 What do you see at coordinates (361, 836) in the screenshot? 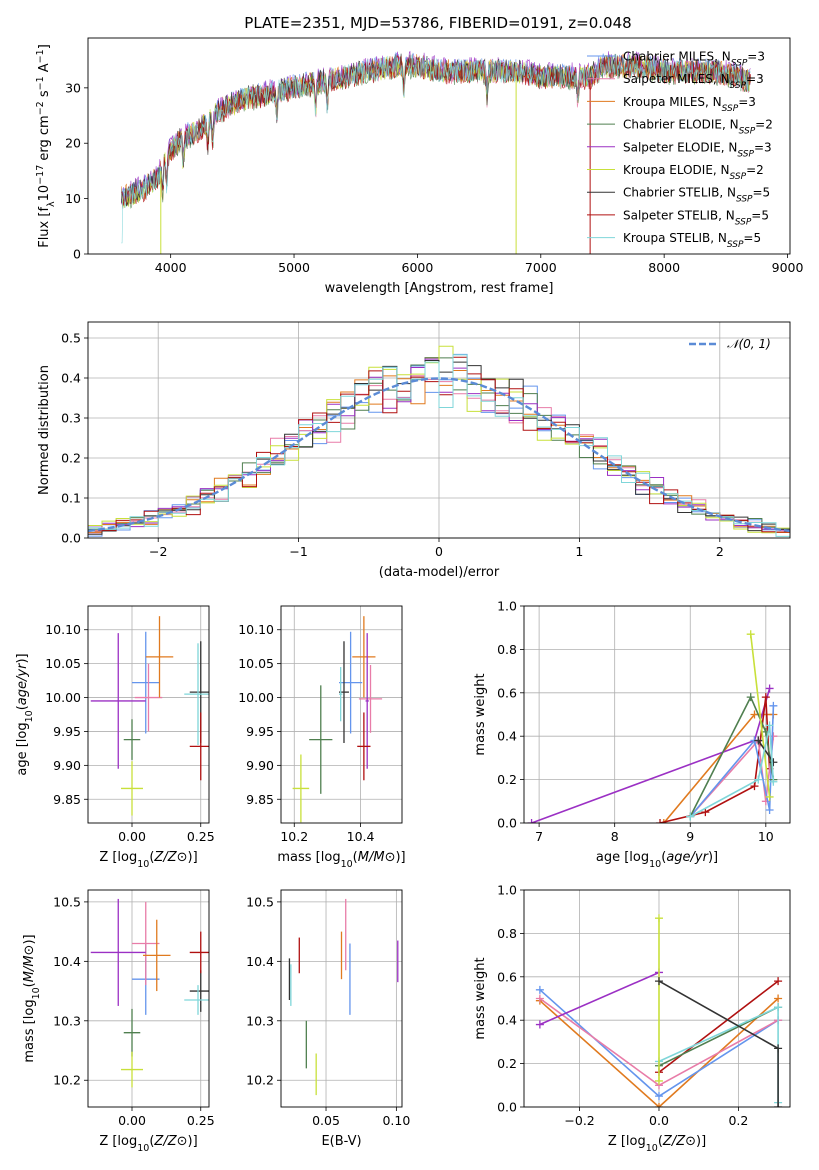
I see `x-tick-label: 10.4` at bounding box center [361, 836].